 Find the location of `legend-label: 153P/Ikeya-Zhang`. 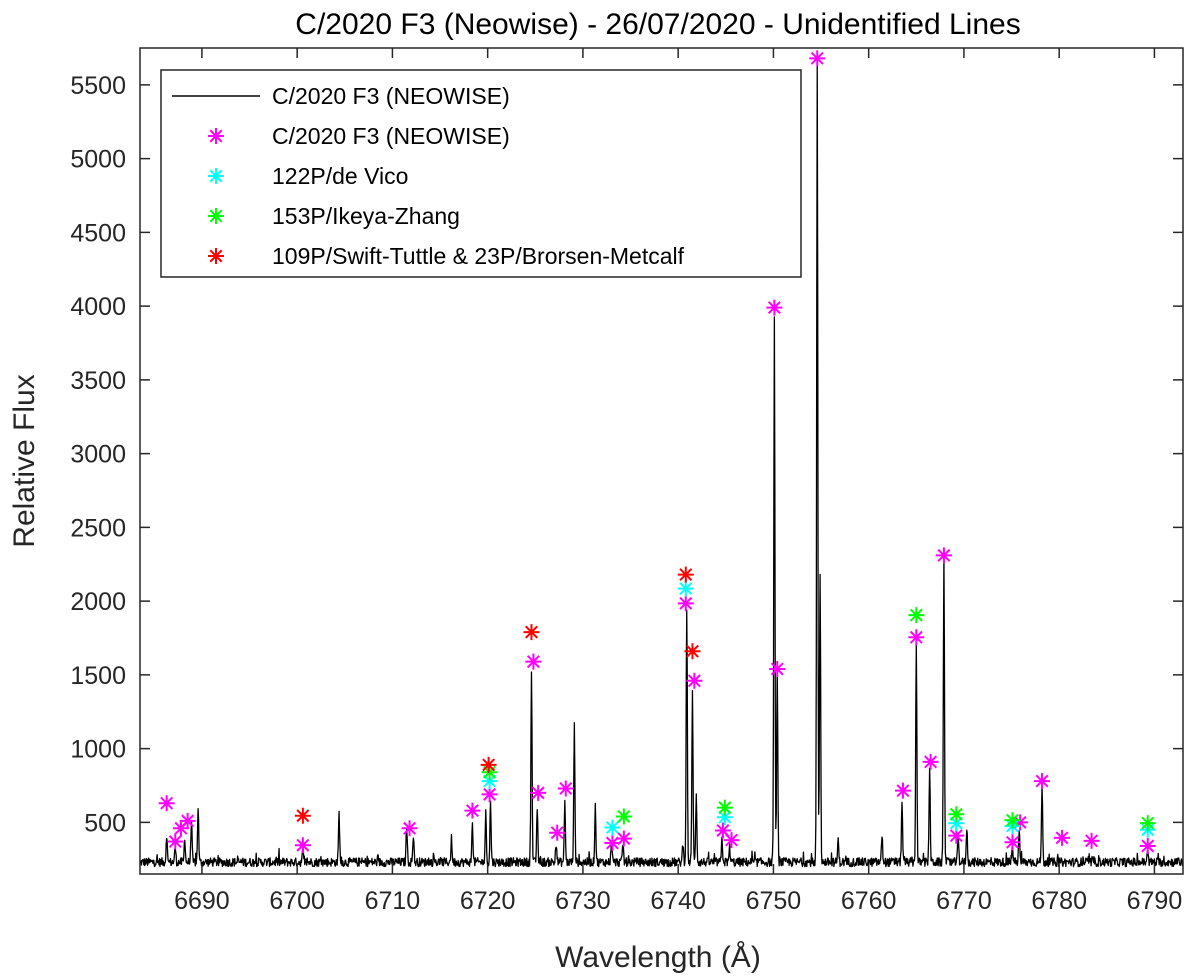

legend-label: 153P/Ikeya-Zhang is located at coordinates (366, 216).